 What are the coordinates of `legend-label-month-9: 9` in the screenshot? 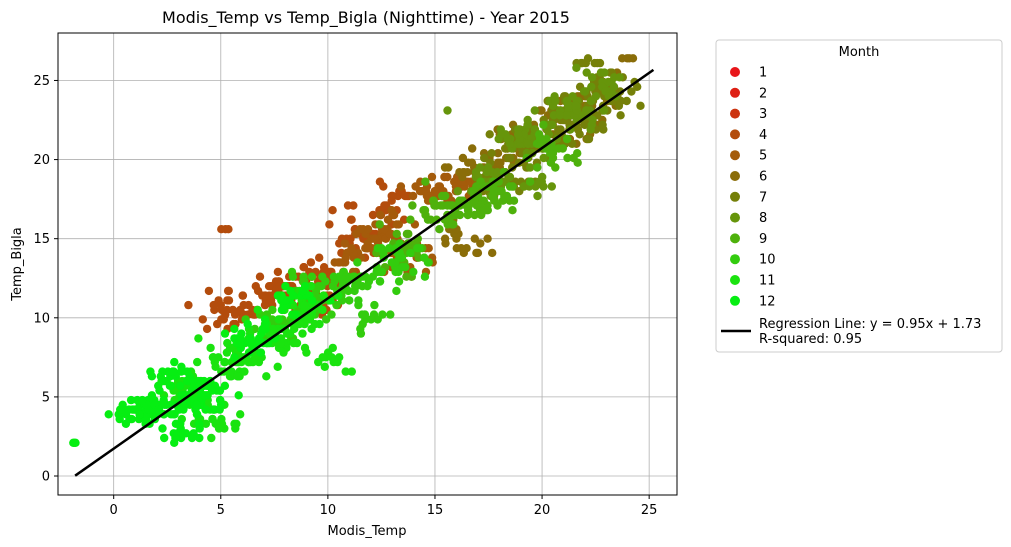 It's located at (763, 239).